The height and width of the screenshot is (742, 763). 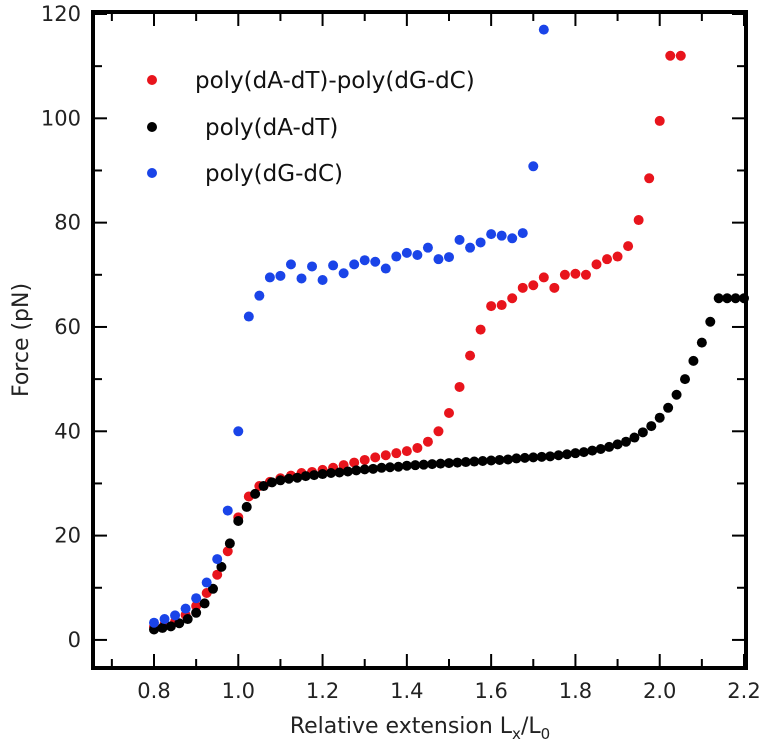 I want to click on x-tick-label: 0.8, so click(x=153, y=691).